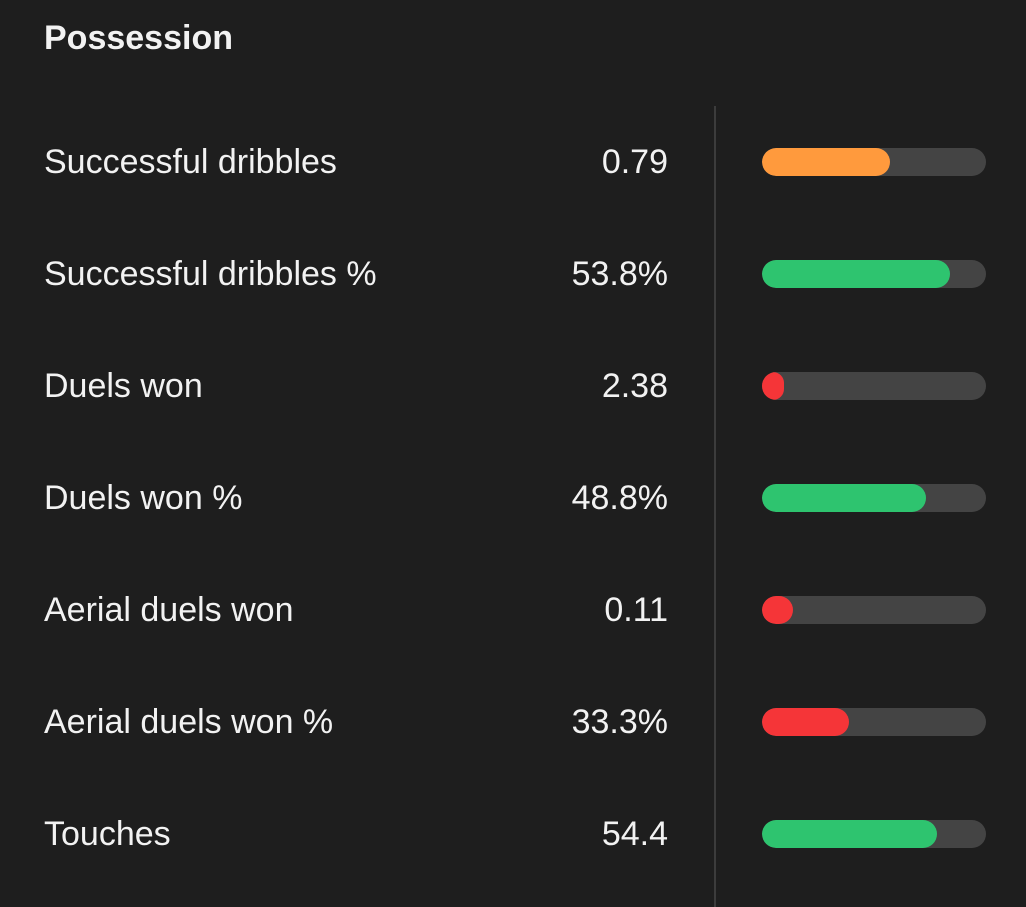  What do you see at coordinates (636, 610) in the screenshot?
I see `stat-value: 0.11` at bounding box center [636, 610].